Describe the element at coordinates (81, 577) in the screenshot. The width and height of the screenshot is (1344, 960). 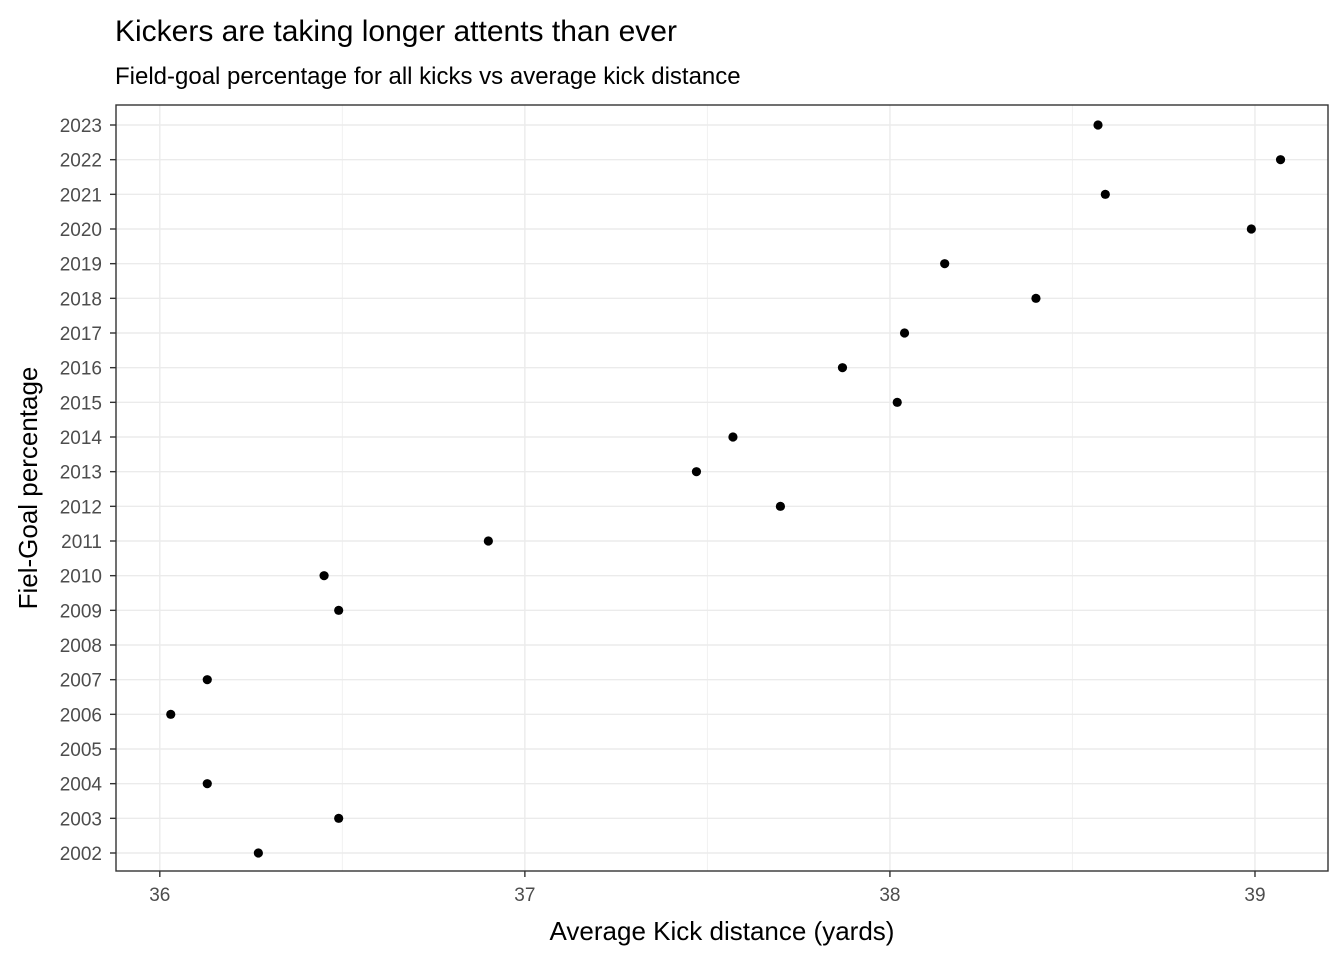
I see `y-tick-label: 2010` at that location.